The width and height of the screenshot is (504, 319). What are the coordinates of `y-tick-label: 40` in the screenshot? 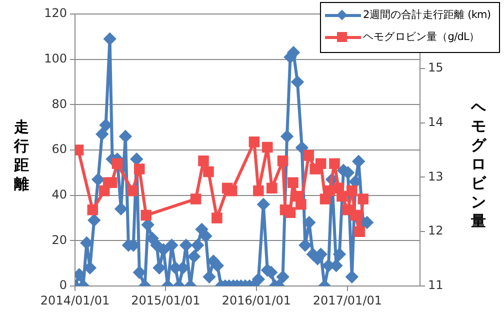 It's located at (59, 194).